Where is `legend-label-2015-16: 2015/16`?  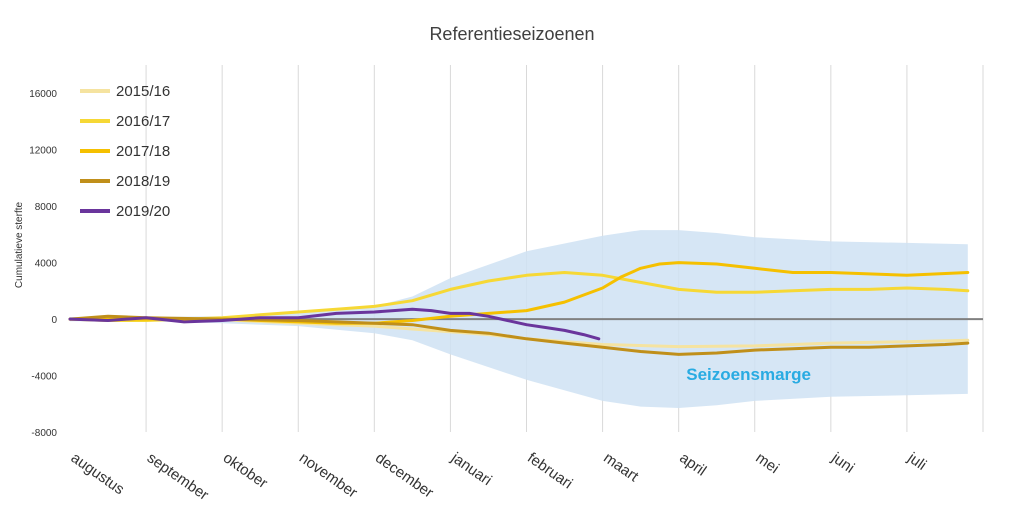
legend-label-2015-16: 2015/16 is located at coordinates (143, 91).